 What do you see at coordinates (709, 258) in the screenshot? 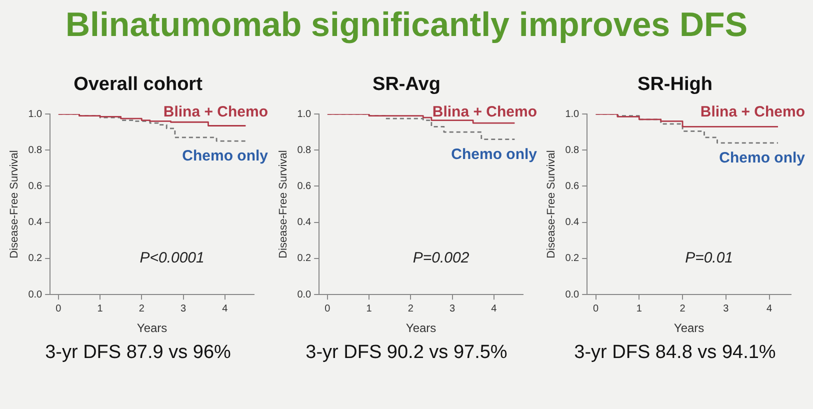
I see `annotation: P=0.01` at bounding box center [709, 258].